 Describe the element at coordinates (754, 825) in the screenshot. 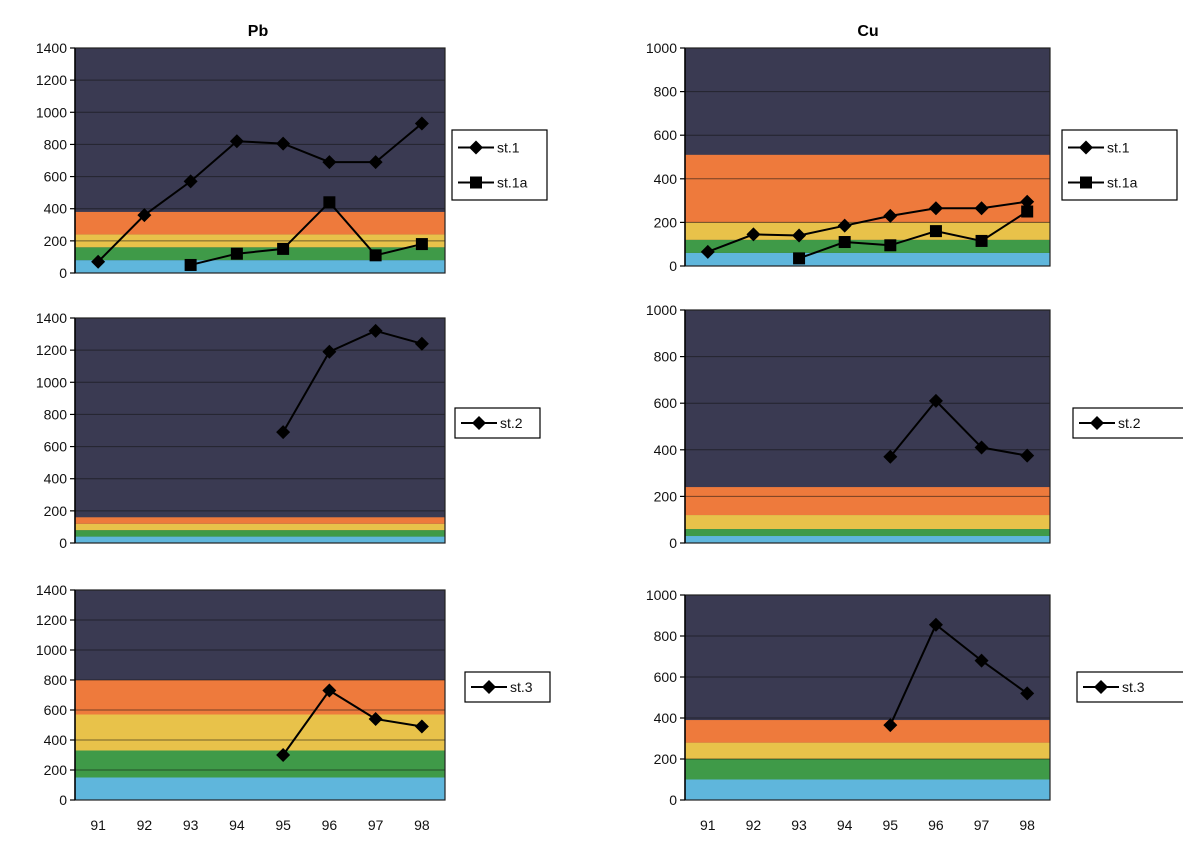

I see `x-tick-label: 92` at that location.